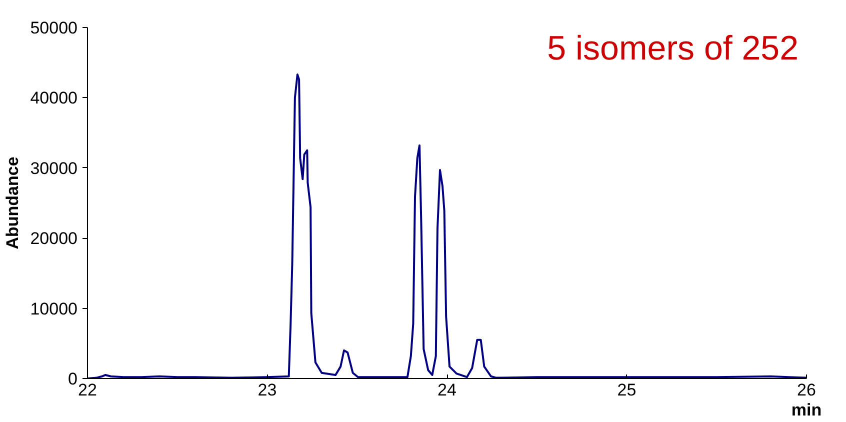 The image size is (846, 422). Describe the element at coordinates (673, 49) in the screenshot. I see `chart-title: 5 isomers of 252` at that location.